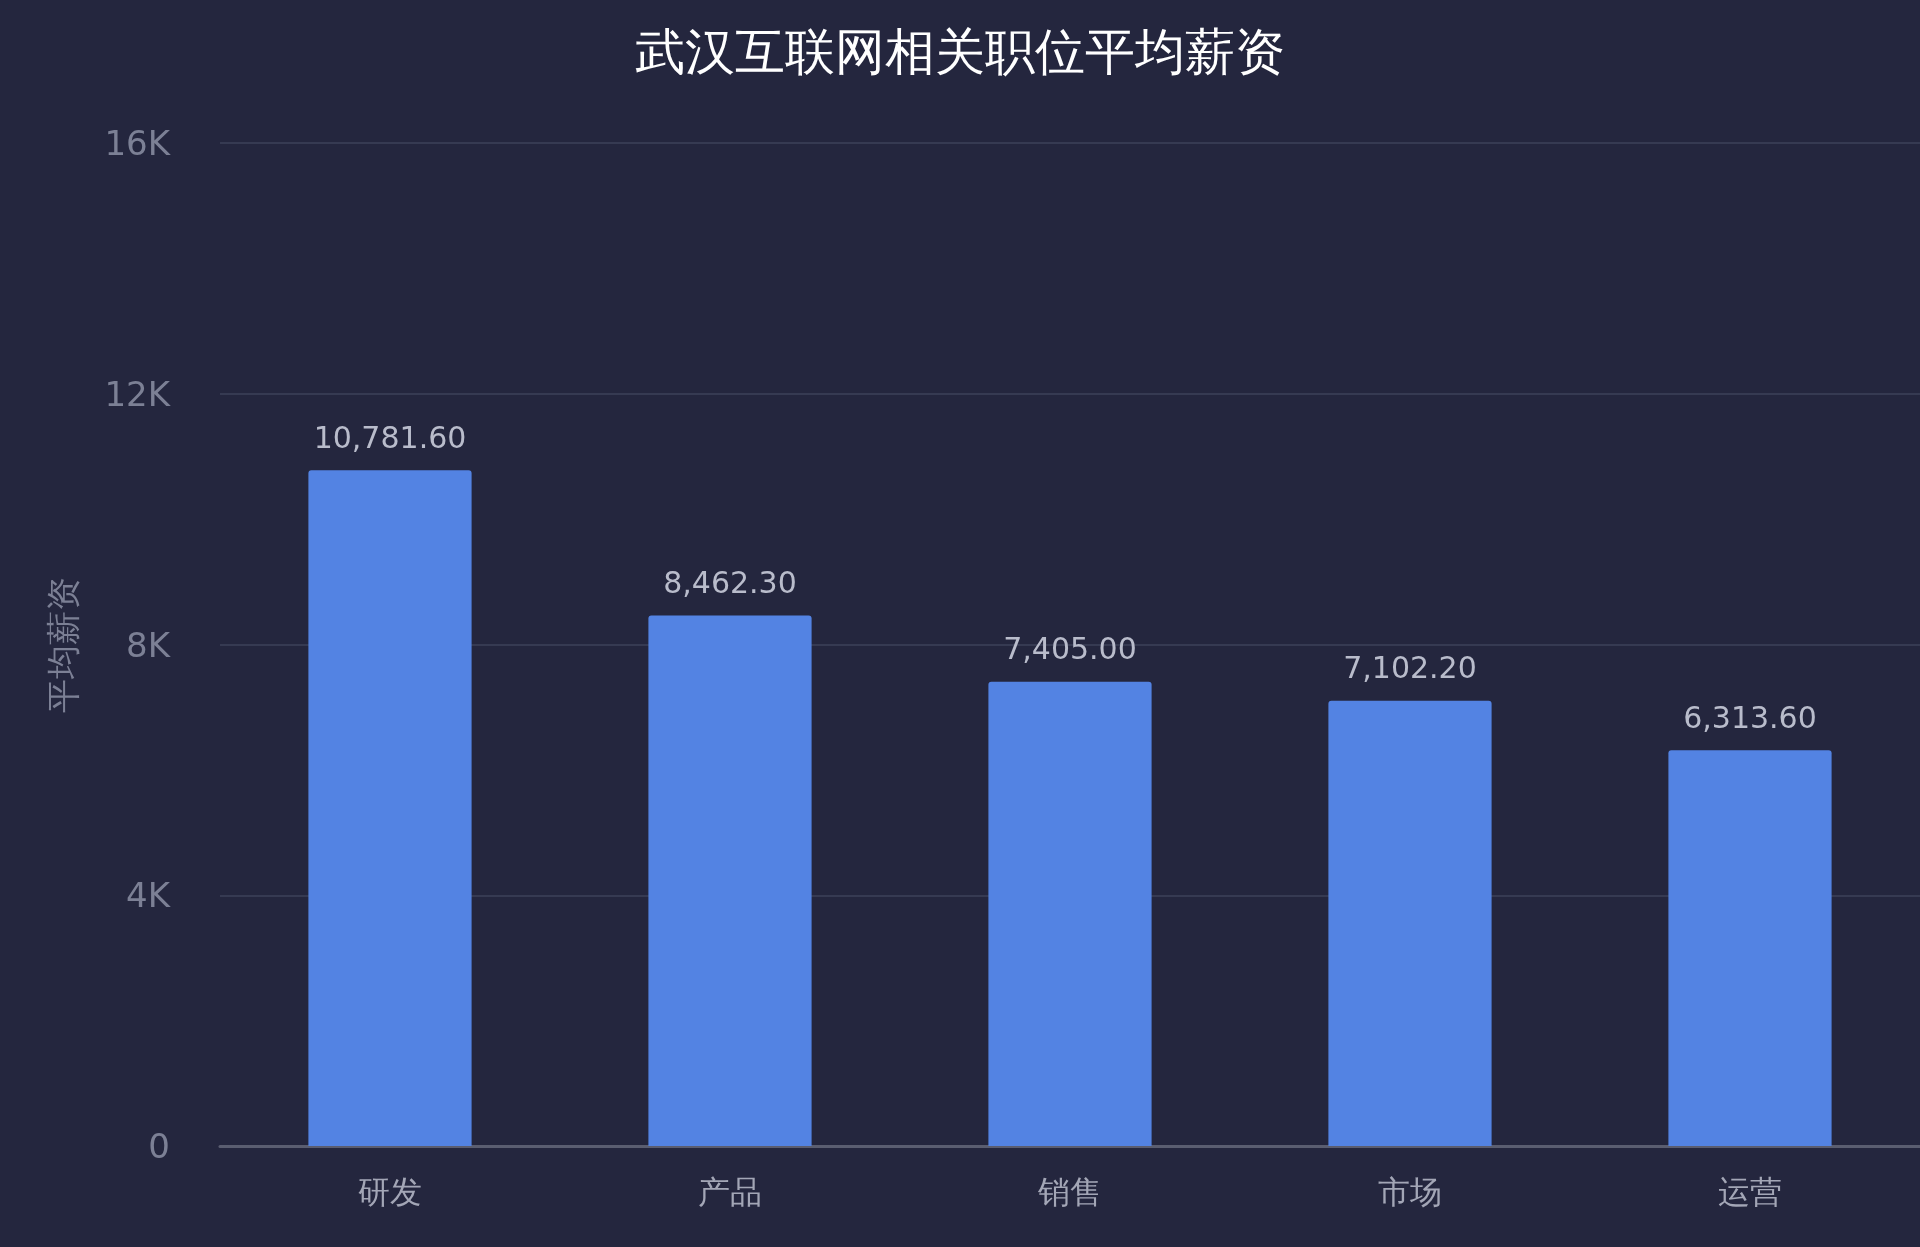  I want to click on y-tick-label: 0, so click(159, 1146).